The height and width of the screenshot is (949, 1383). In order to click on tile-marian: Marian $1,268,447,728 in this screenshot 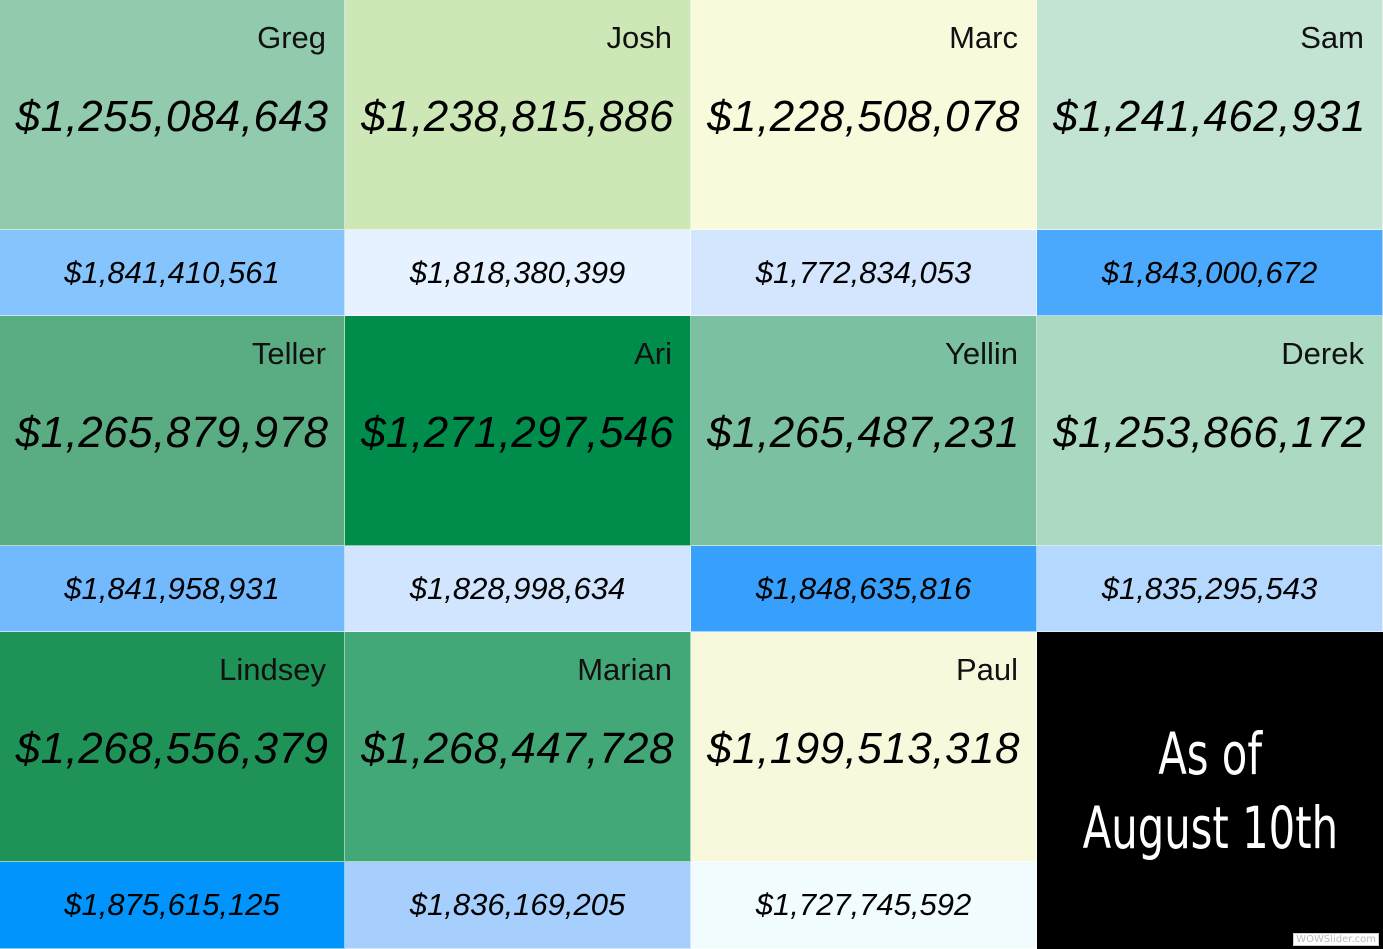, I will do `click(518, 747)`.